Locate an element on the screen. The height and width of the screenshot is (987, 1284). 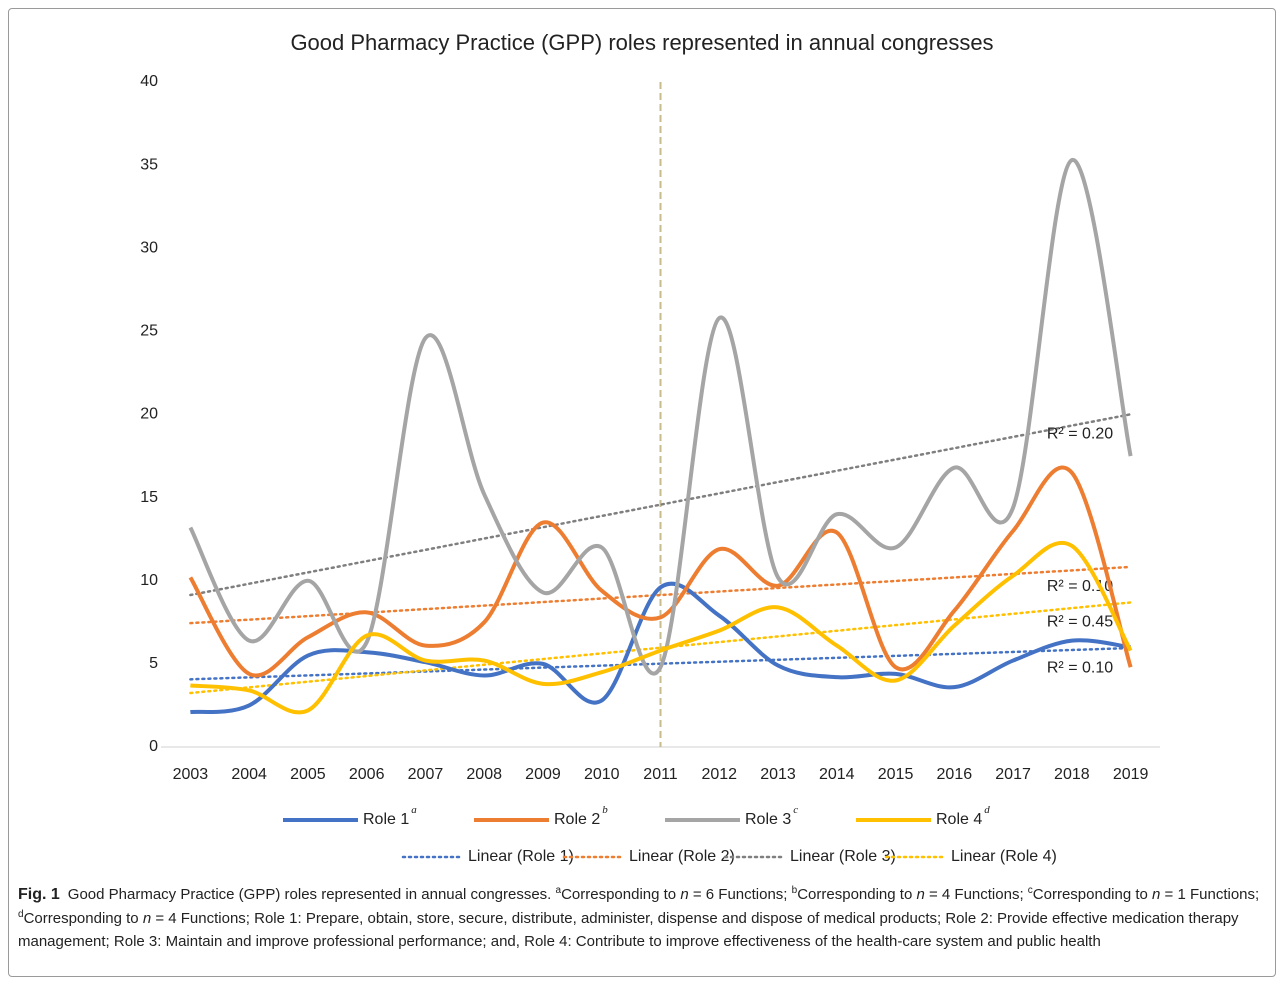
legend-superscript: c is located at coordinates (795, 810).